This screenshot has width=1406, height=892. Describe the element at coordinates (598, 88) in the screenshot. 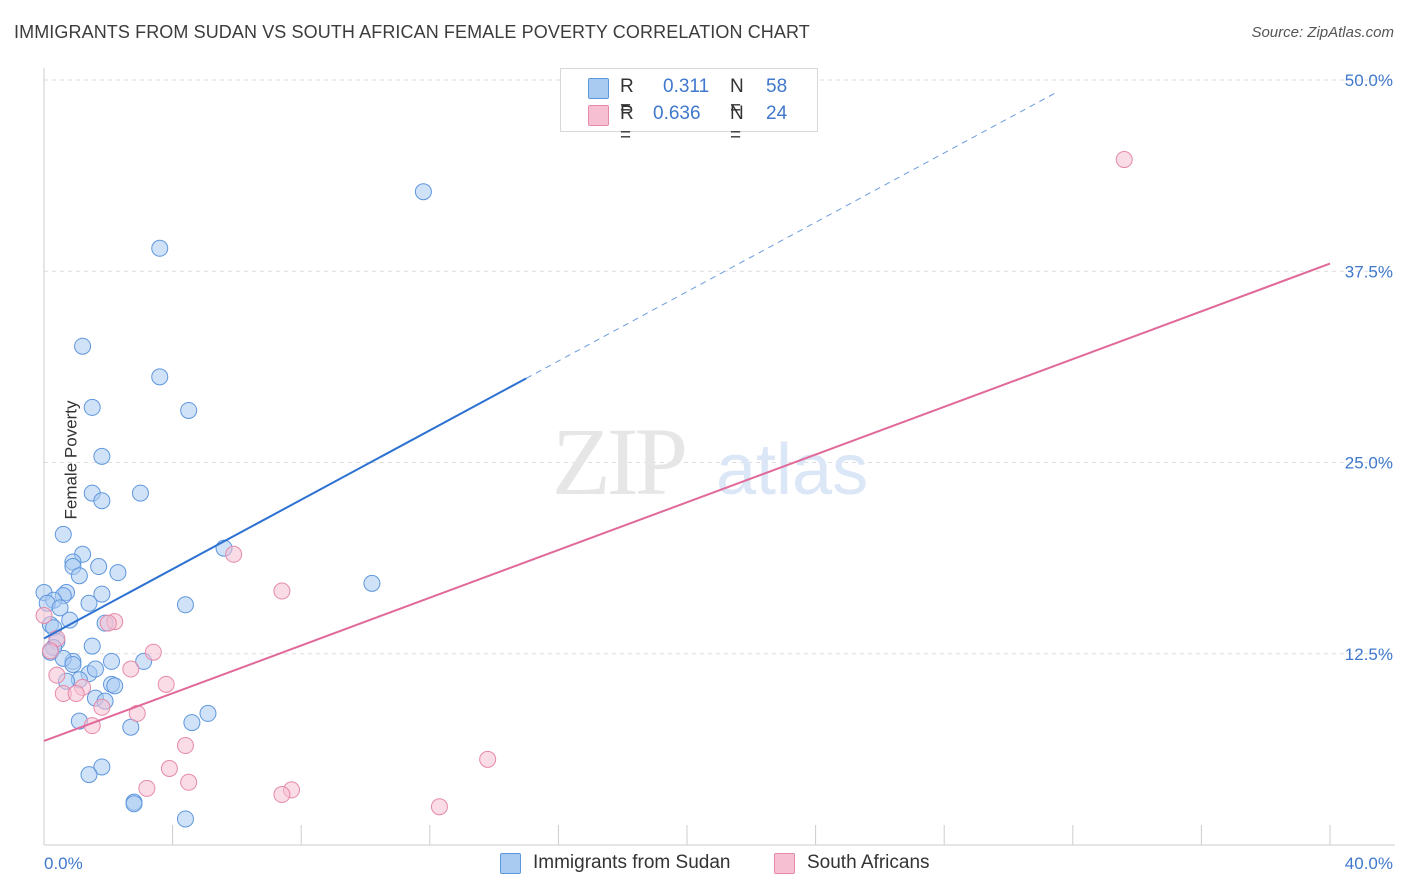

I see `sudan-swatch` at that location.